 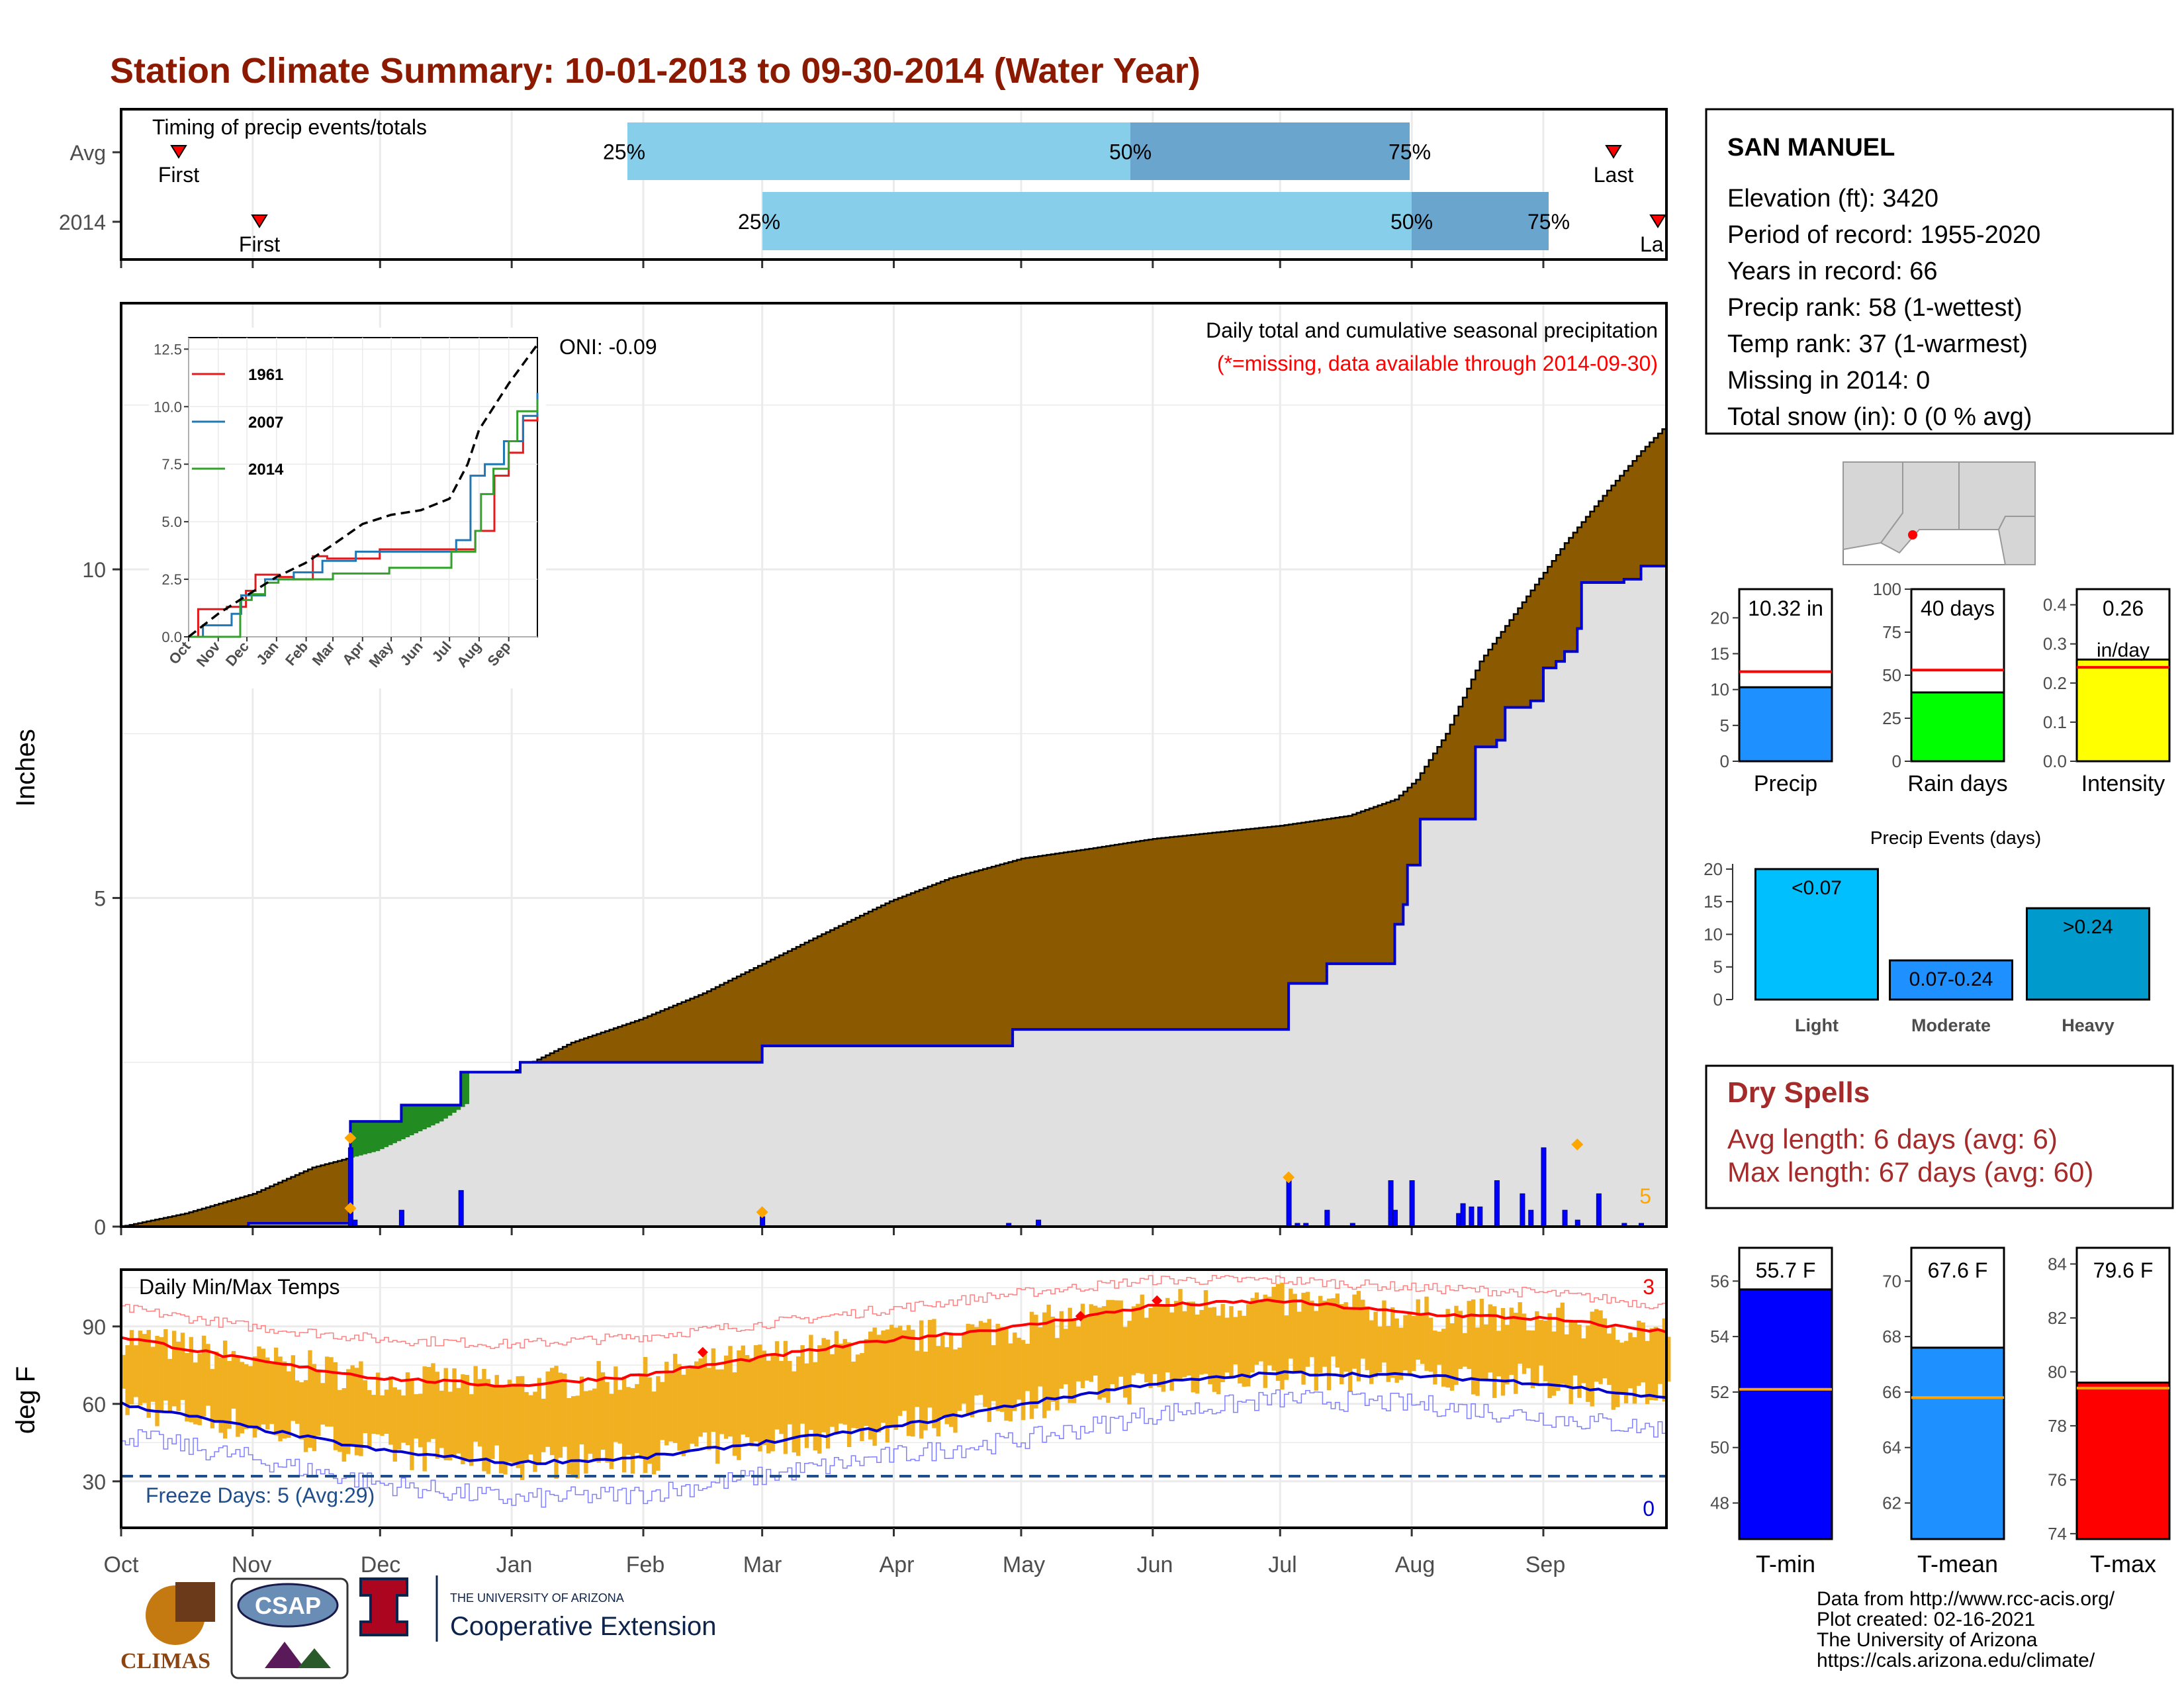 What do you see at coordinates (1713, 934) in the screenshot?
I see `events-y-tick-label: 10` at bounding box center [1713, 934].